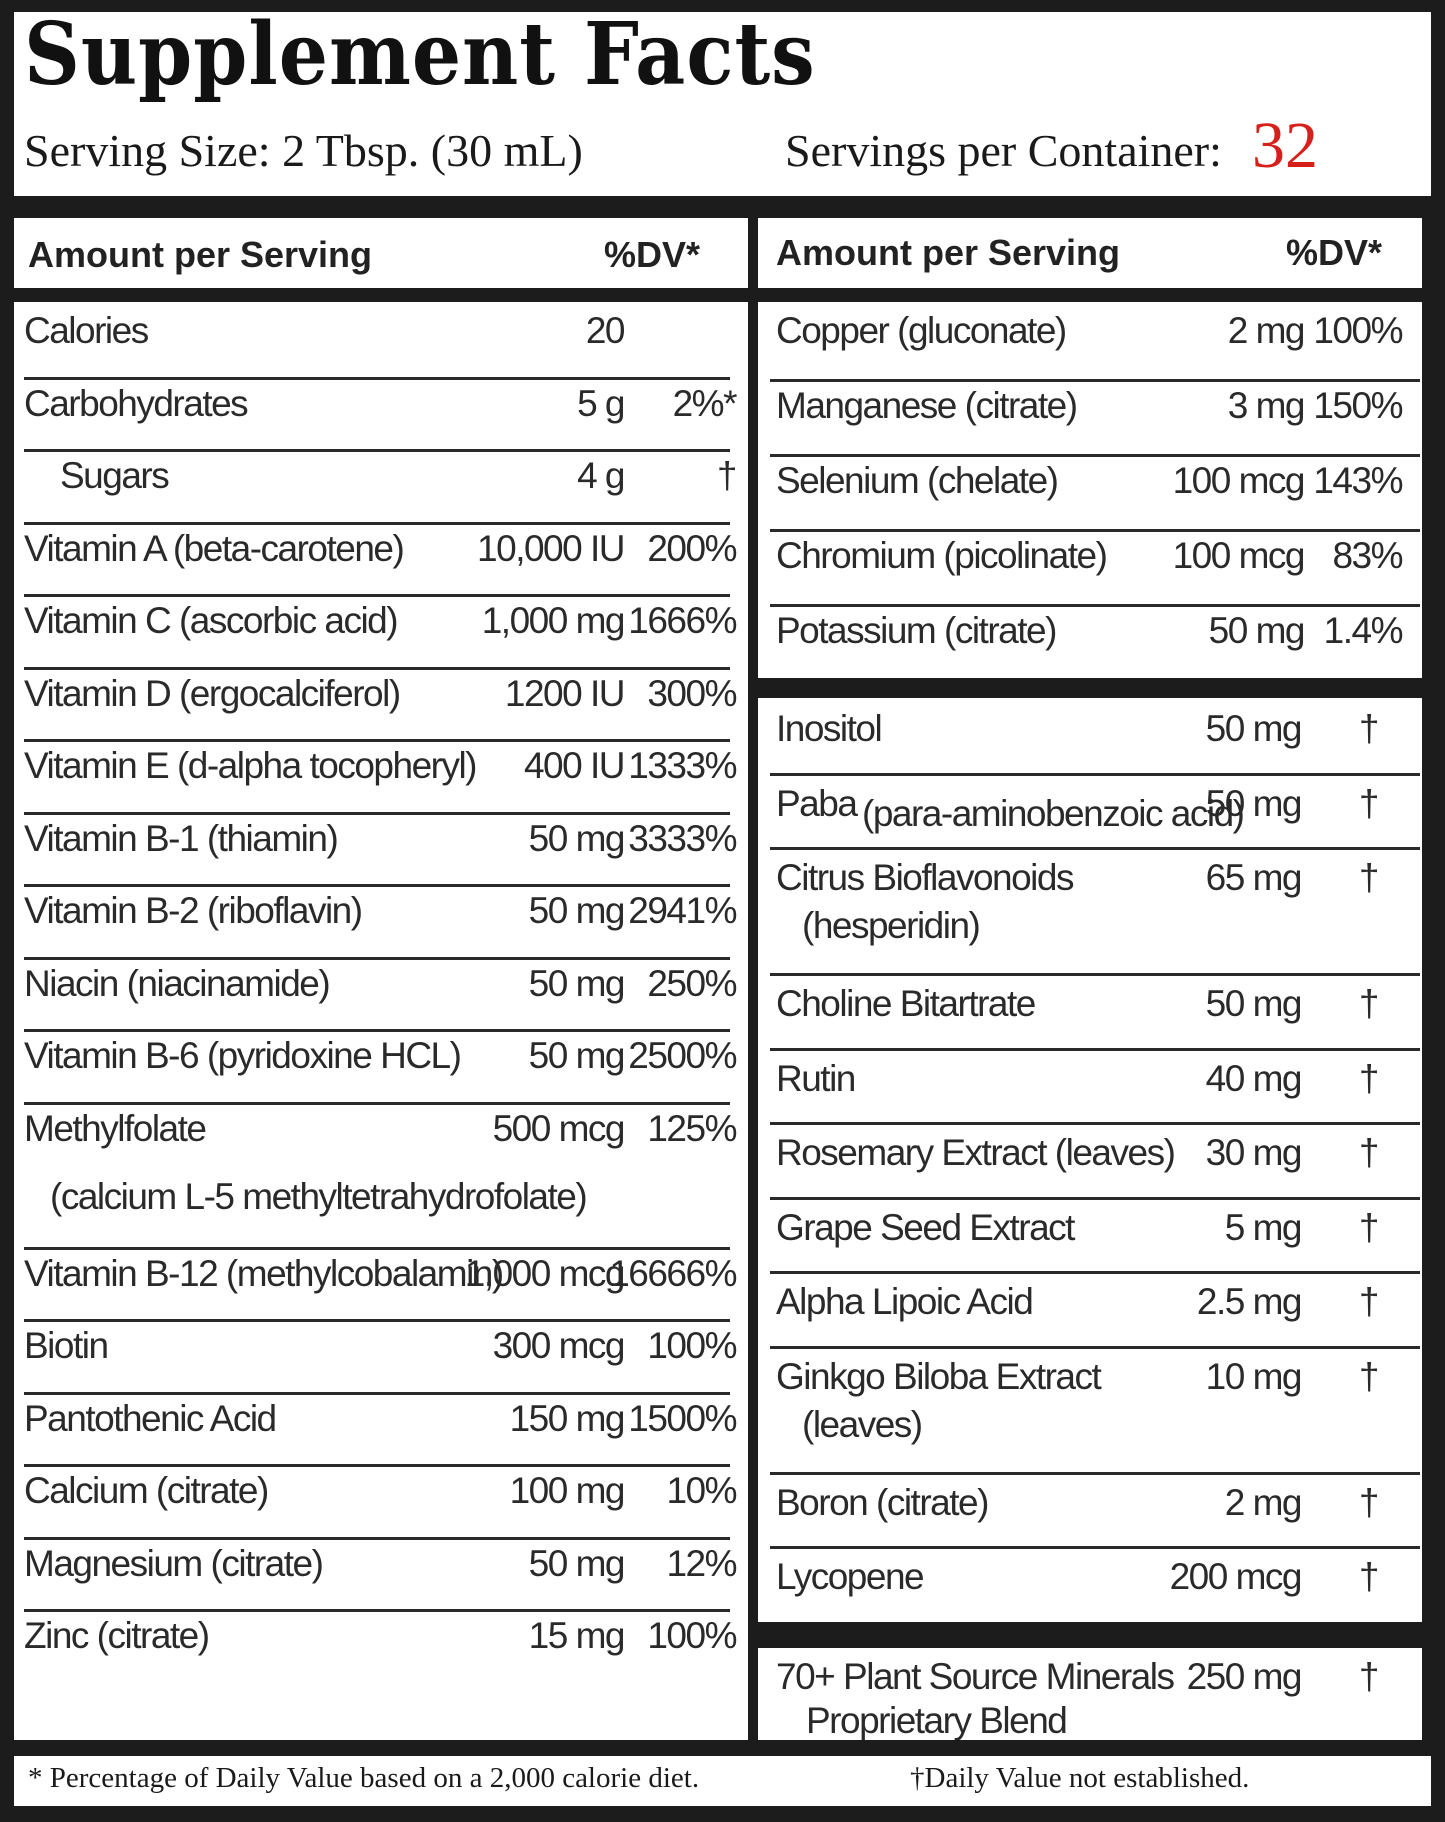 The width and height of the screenshot is (1445, 1822). Describe the element at coordinates (692, 1128) in the screenshot. I see `nutrient-dv: 125%` at that location.